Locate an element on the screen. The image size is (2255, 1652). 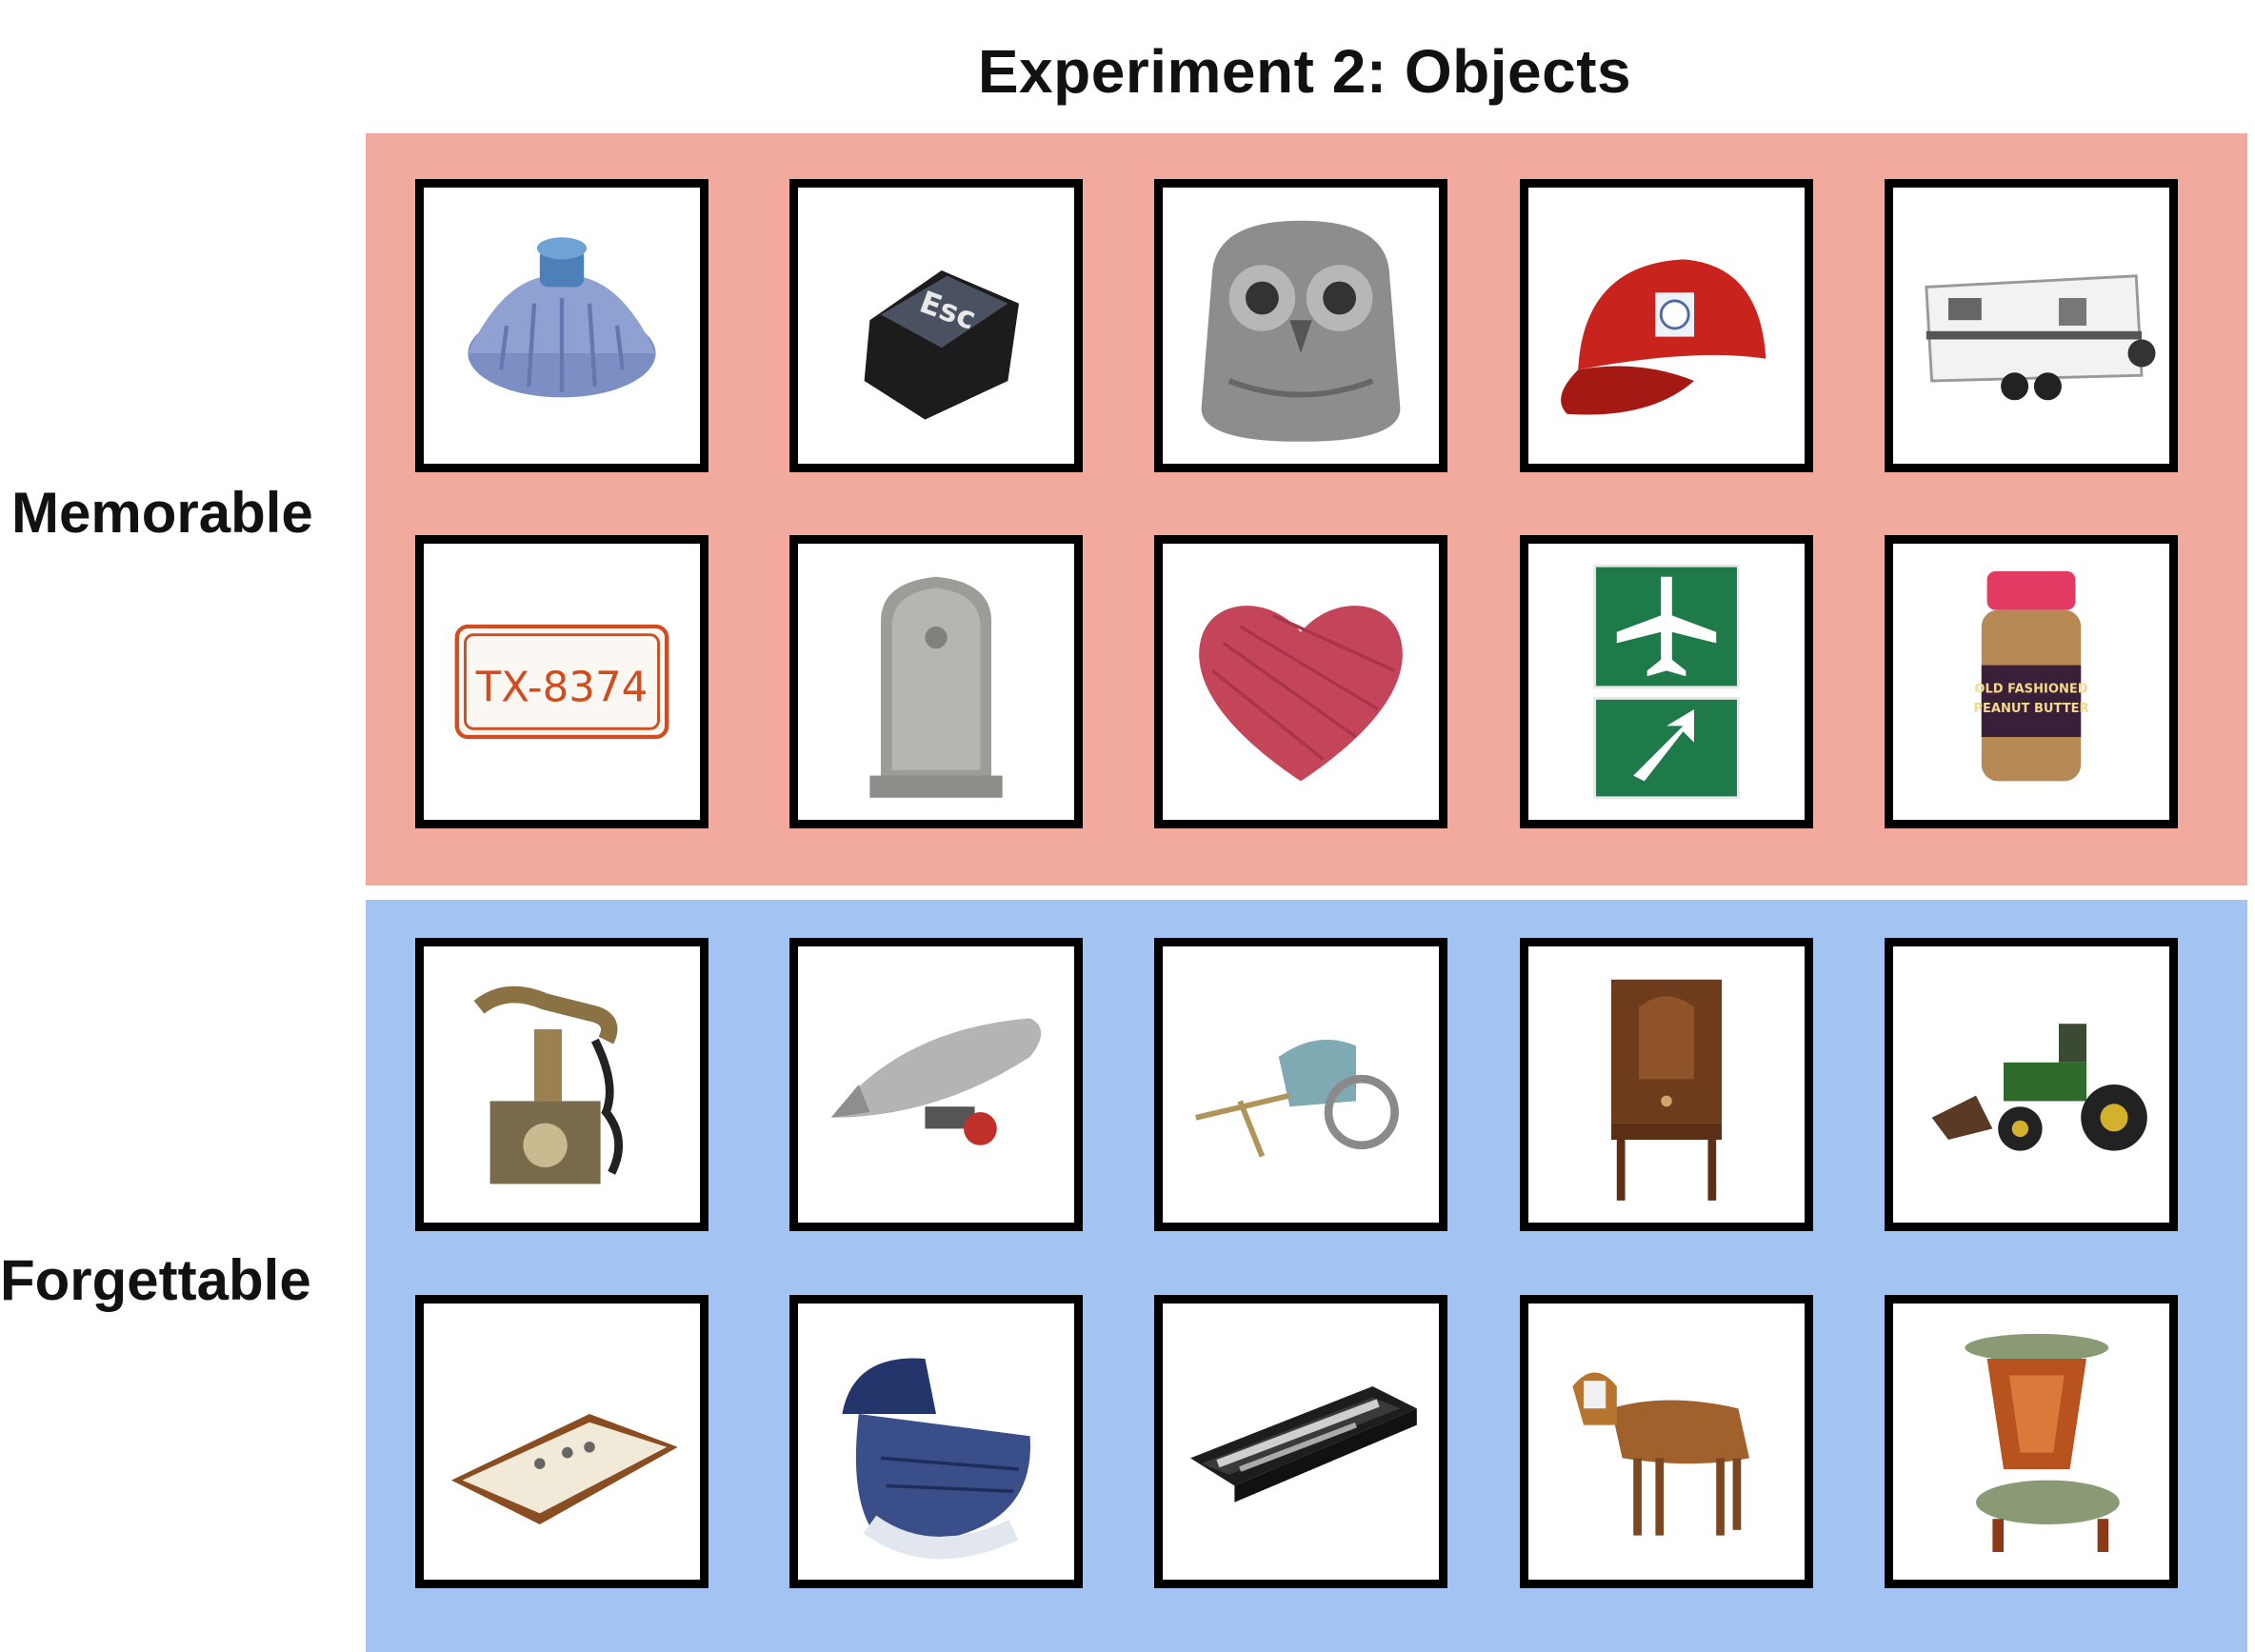
tractor-tile is located at coordinates (2031, 1084).